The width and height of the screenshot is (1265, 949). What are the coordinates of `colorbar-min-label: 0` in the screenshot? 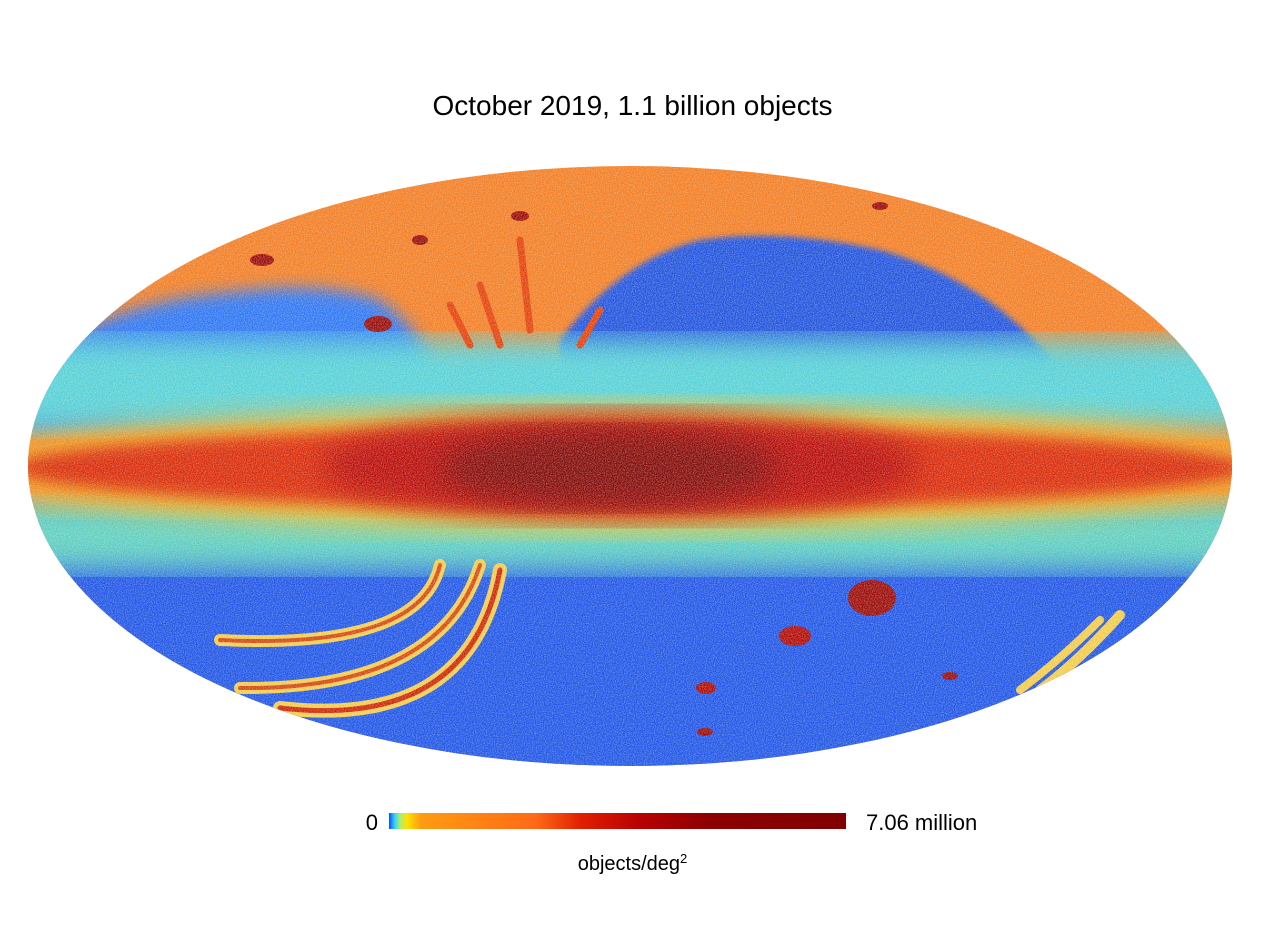 It's located at (371, 822).